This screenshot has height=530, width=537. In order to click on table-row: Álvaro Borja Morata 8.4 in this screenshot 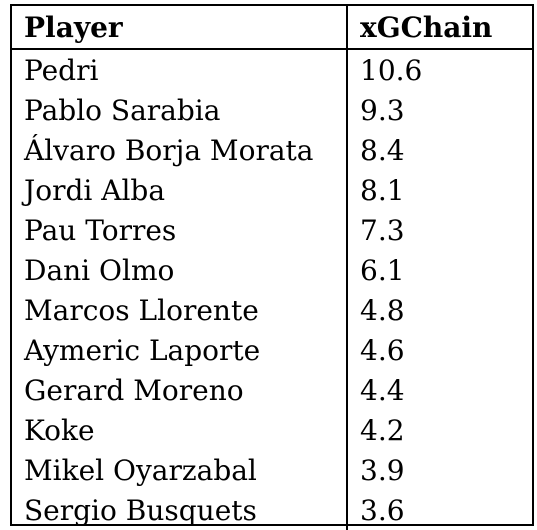, I will do `click(272, 150)`.